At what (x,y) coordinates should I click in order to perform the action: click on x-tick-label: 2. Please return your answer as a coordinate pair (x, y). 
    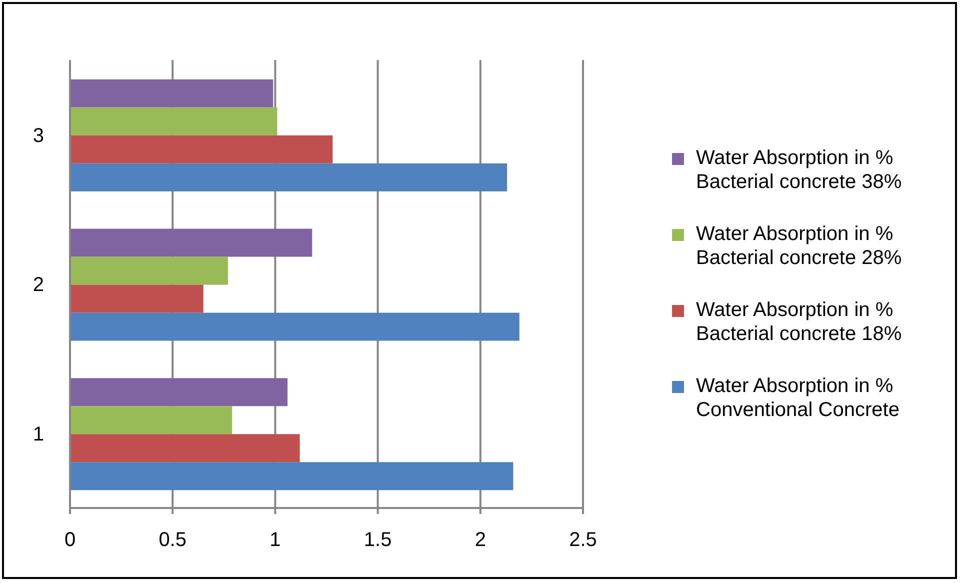
    Looking at the image, I should click on (480, 540).